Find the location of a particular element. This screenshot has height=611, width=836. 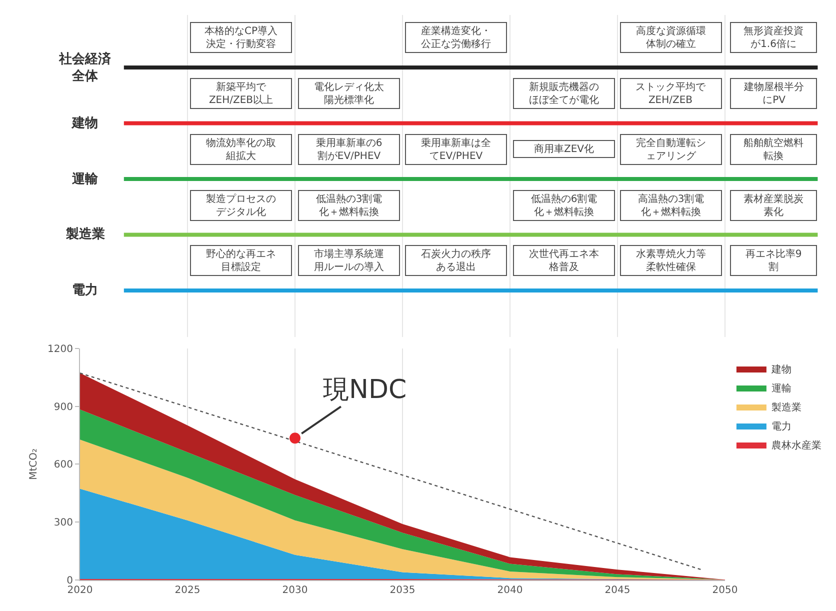

text: 物流効率化の取組拡大 is located at coordinates (241, 150).